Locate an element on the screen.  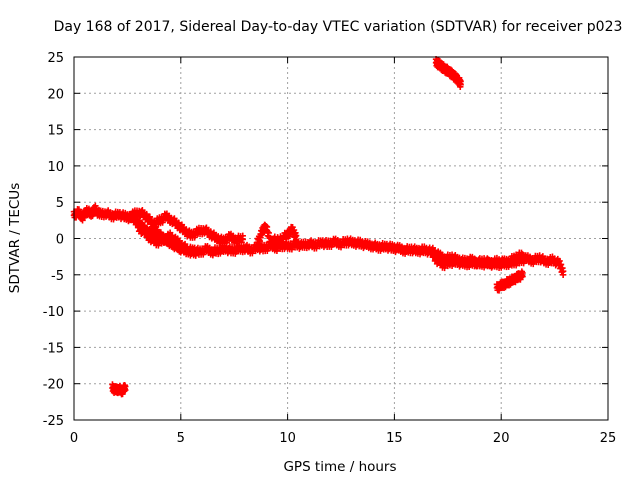
x-axis-label: GPS time / hours is located at coordinates (339, 467).